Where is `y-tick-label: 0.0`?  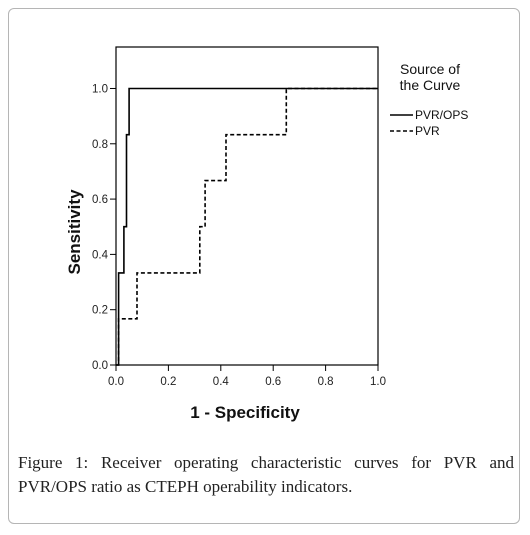 y-tick-label: 0.0 is located at coordinates (100, 366).